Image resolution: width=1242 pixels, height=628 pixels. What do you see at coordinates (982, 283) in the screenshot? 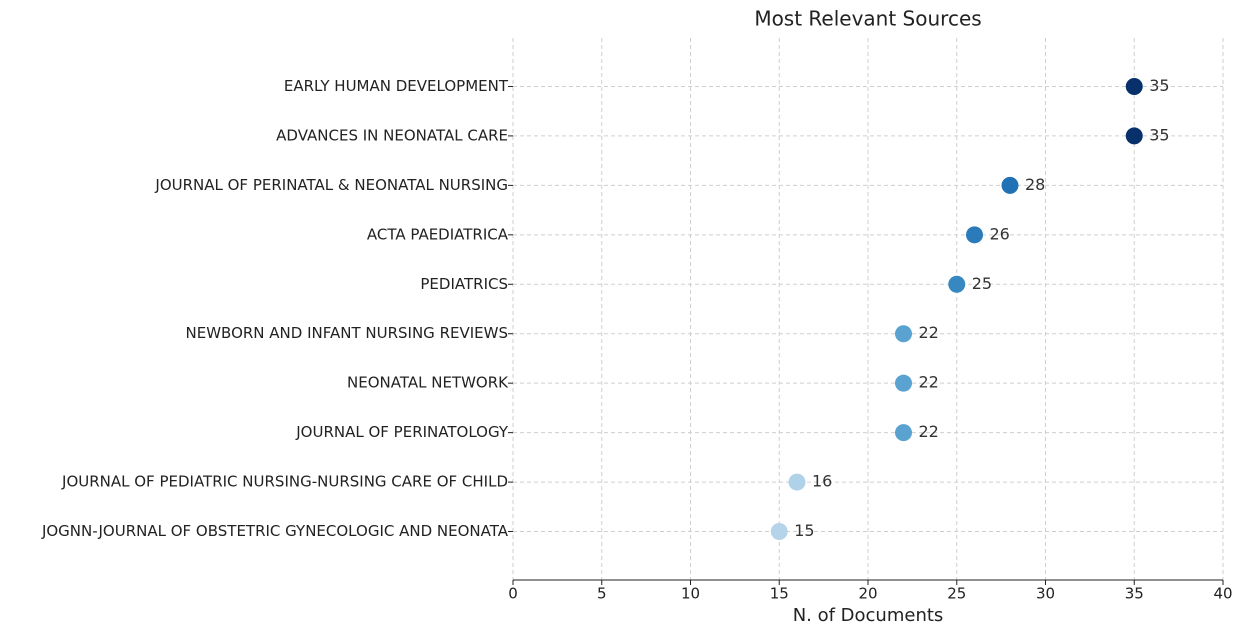
I see `value-label: 25` at bounding box center [982, 283].